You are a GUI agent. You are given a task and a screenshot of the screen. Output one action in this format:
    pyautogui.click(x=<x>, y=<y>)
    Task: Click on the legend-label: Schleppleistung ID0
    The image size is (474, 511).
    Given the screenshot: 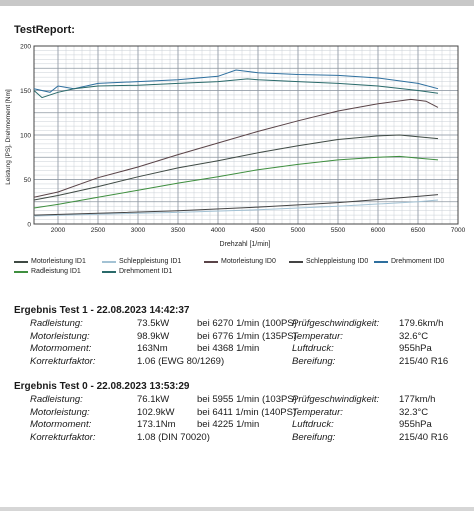 What is the action you would take?
    pyautogui.click(x=337, y=261)
    